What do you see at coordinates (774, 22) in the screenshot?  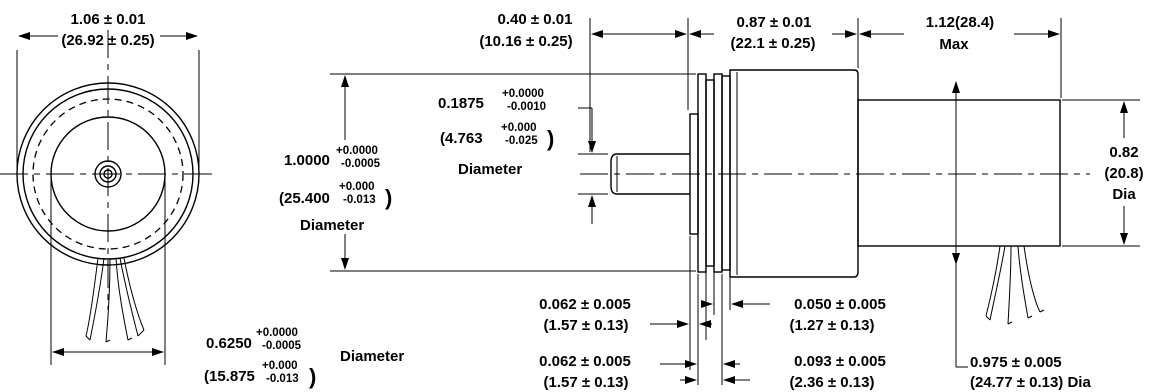 I see `body-length-label: 0.87 ± 0.01` at bounding box center [774, 22].